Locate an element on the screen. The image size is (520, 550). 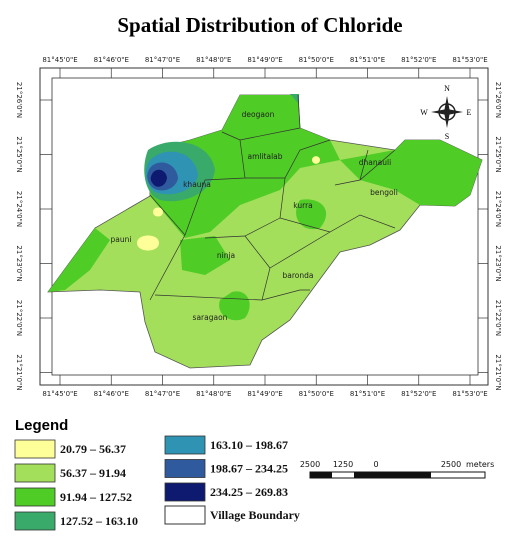
legend-label: 163.10 – 198.67 is located at coordinates (249, 445).